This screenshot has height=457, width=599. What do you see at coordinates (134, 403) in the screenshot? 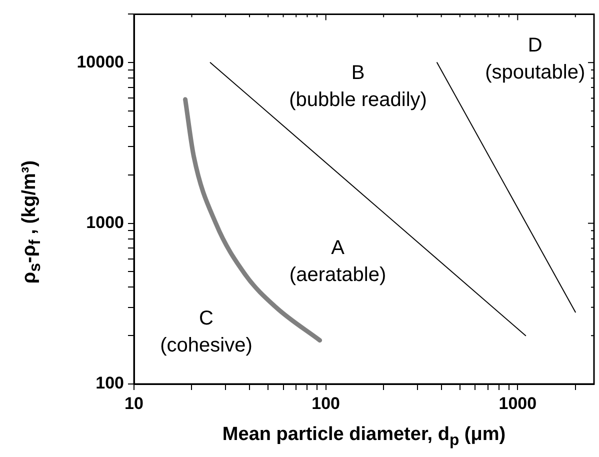
I see `x-tick-label: 10` at bounding box center [134, 403].